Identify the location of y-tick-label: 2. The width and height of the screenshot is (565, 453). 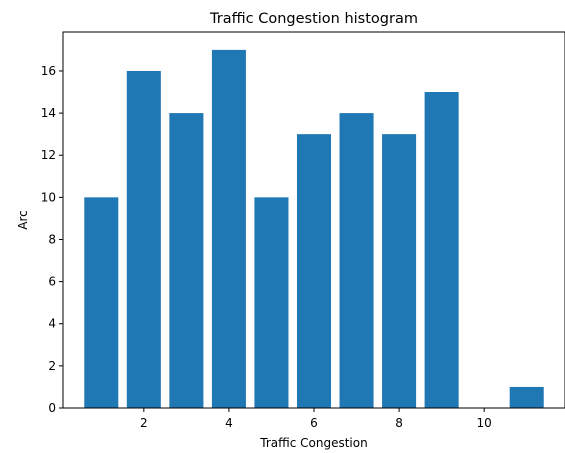
(52, 366).